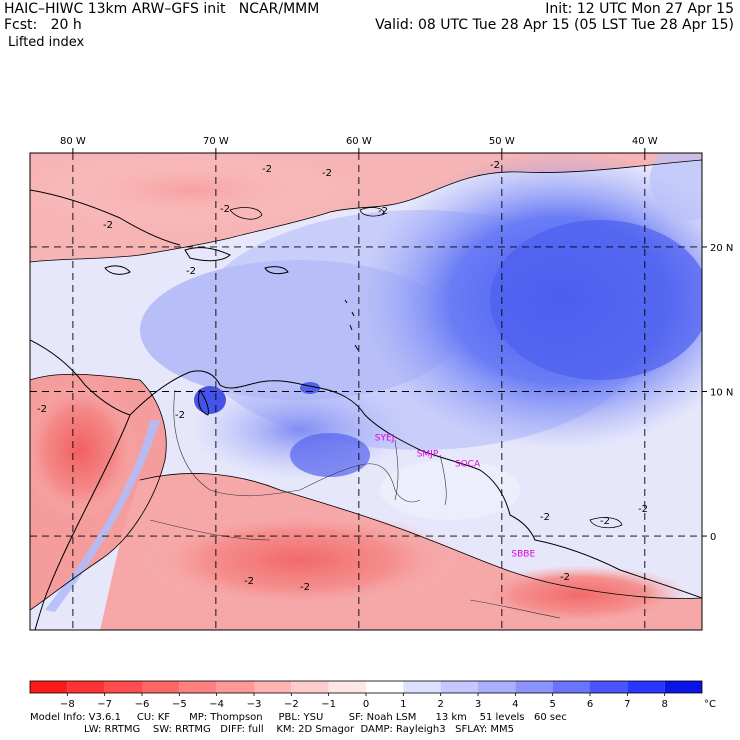 Image resolution: width=740 pixels, height=740 pixels. Describe the element at coordinates (664, 704) in the screenshot. I see `colorbar-label: 8` at that location.